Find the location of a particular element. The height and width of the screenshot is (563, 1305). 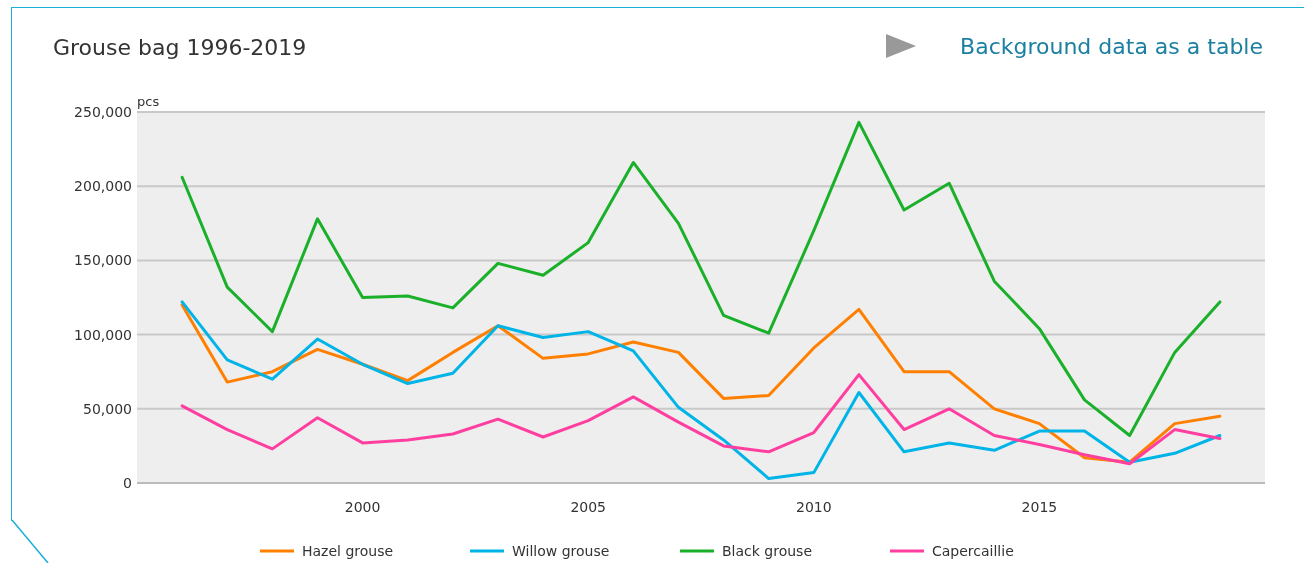

legend-label: Hazel grouse is located at coordinates (348, 551).